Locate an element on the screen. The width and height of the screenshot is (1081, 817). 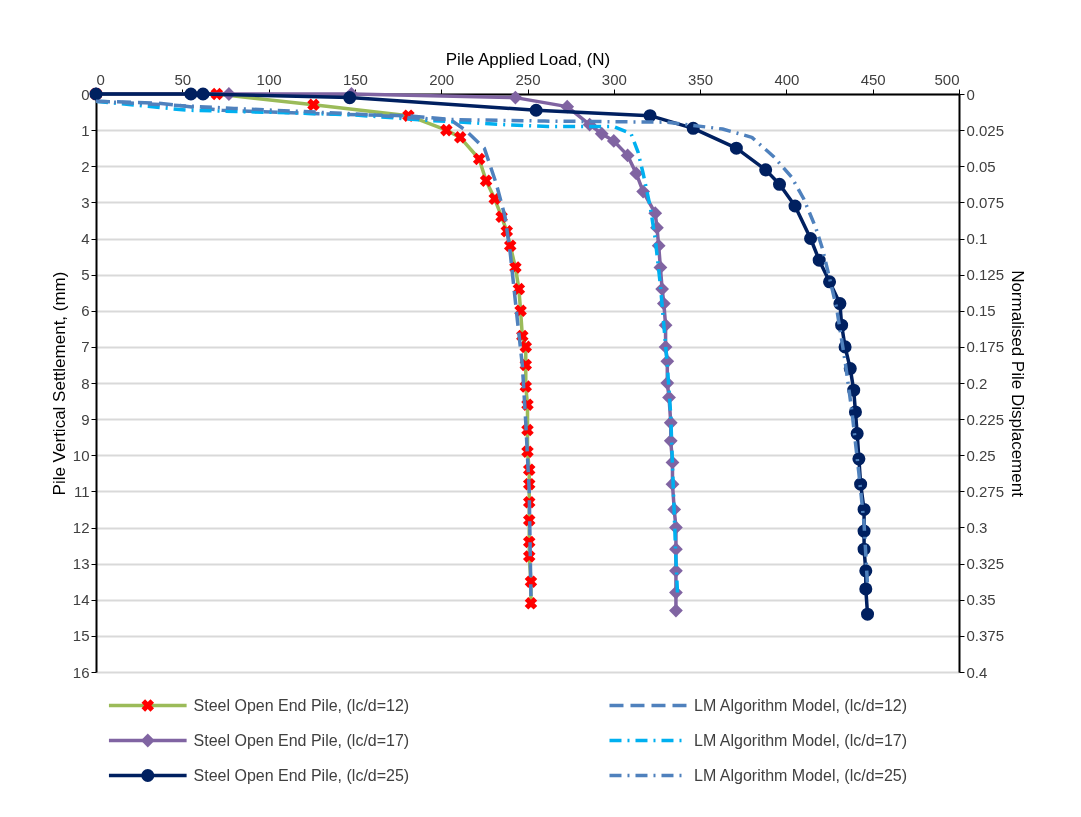
y2-tick-label: 0.25 is located at coordinates (981, 455).